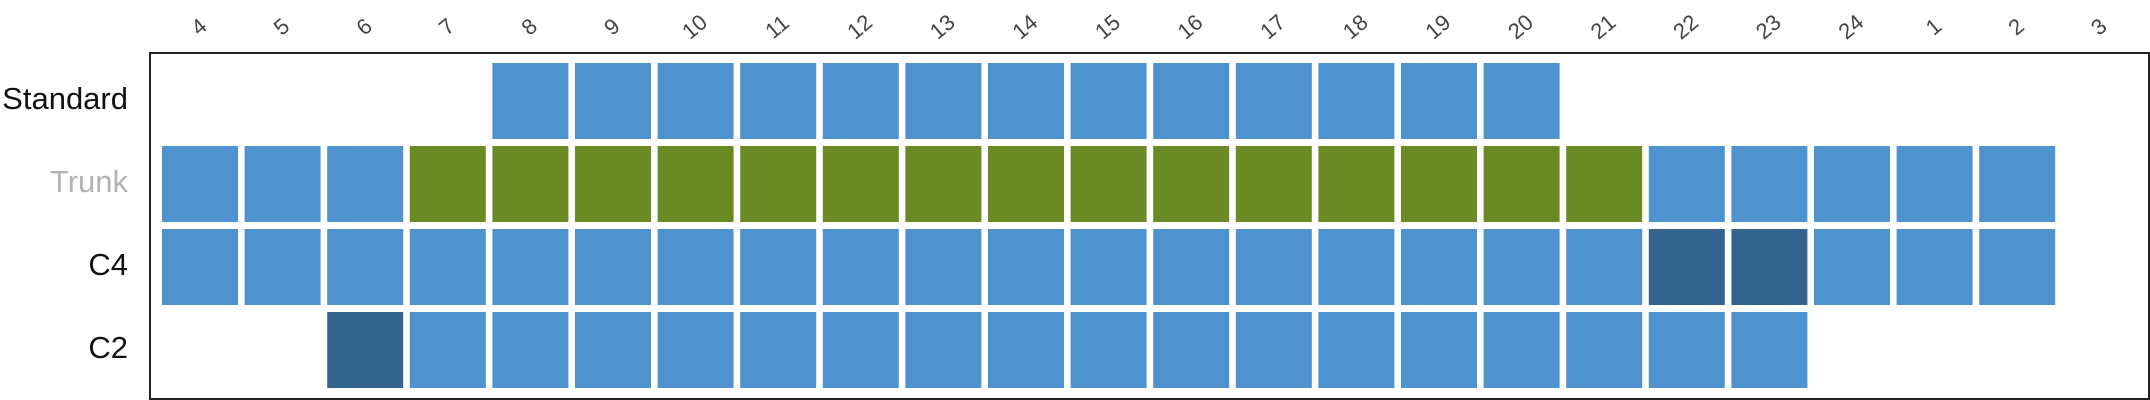  I want to click on hour-label: 9, so click(611, 26).